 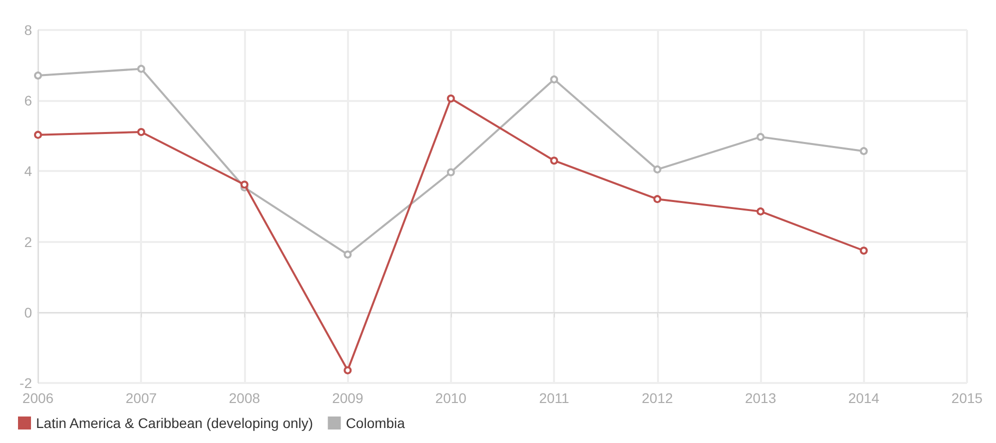 I want to click on x-tick-label: 2014, so click(x=864, y=398).